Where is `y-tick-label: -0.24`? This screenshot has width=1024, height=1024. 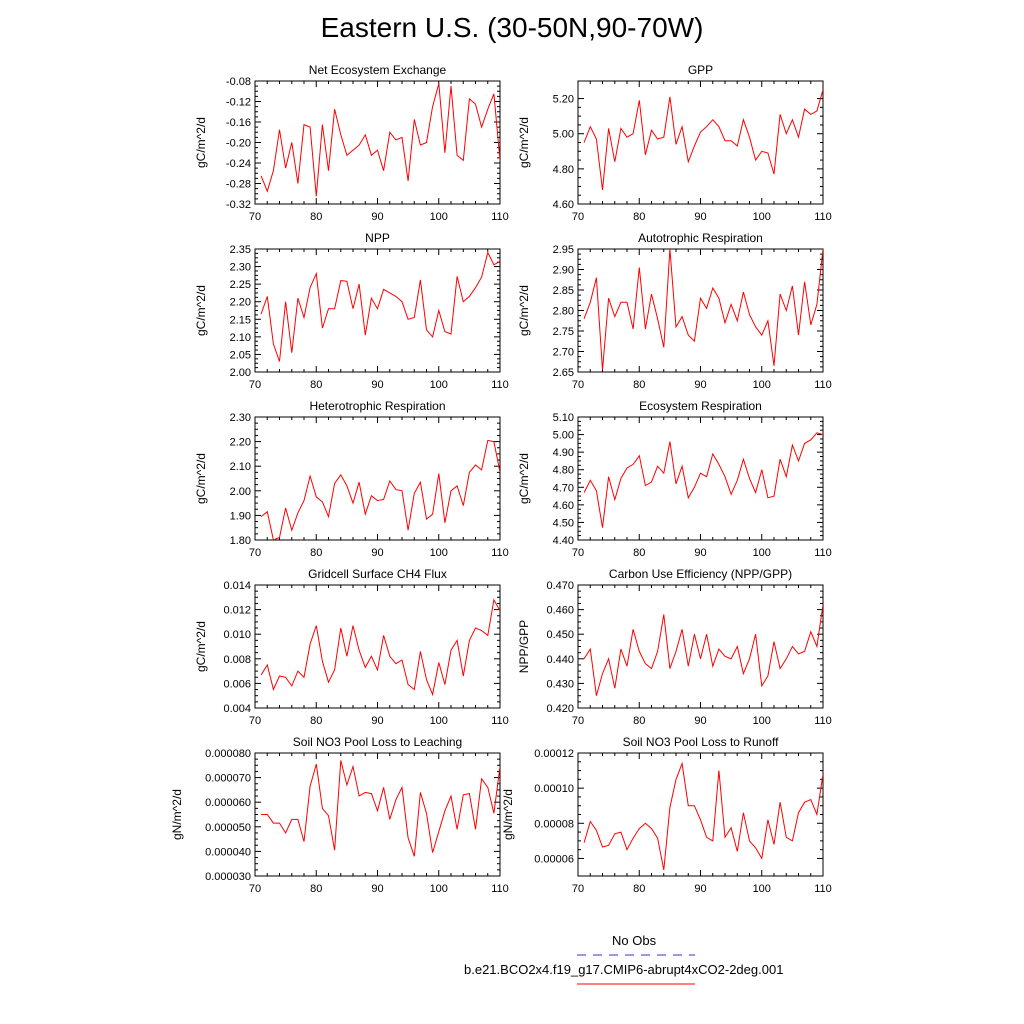
y-tick-label: -0.24 is located at coordinates (238, 164).